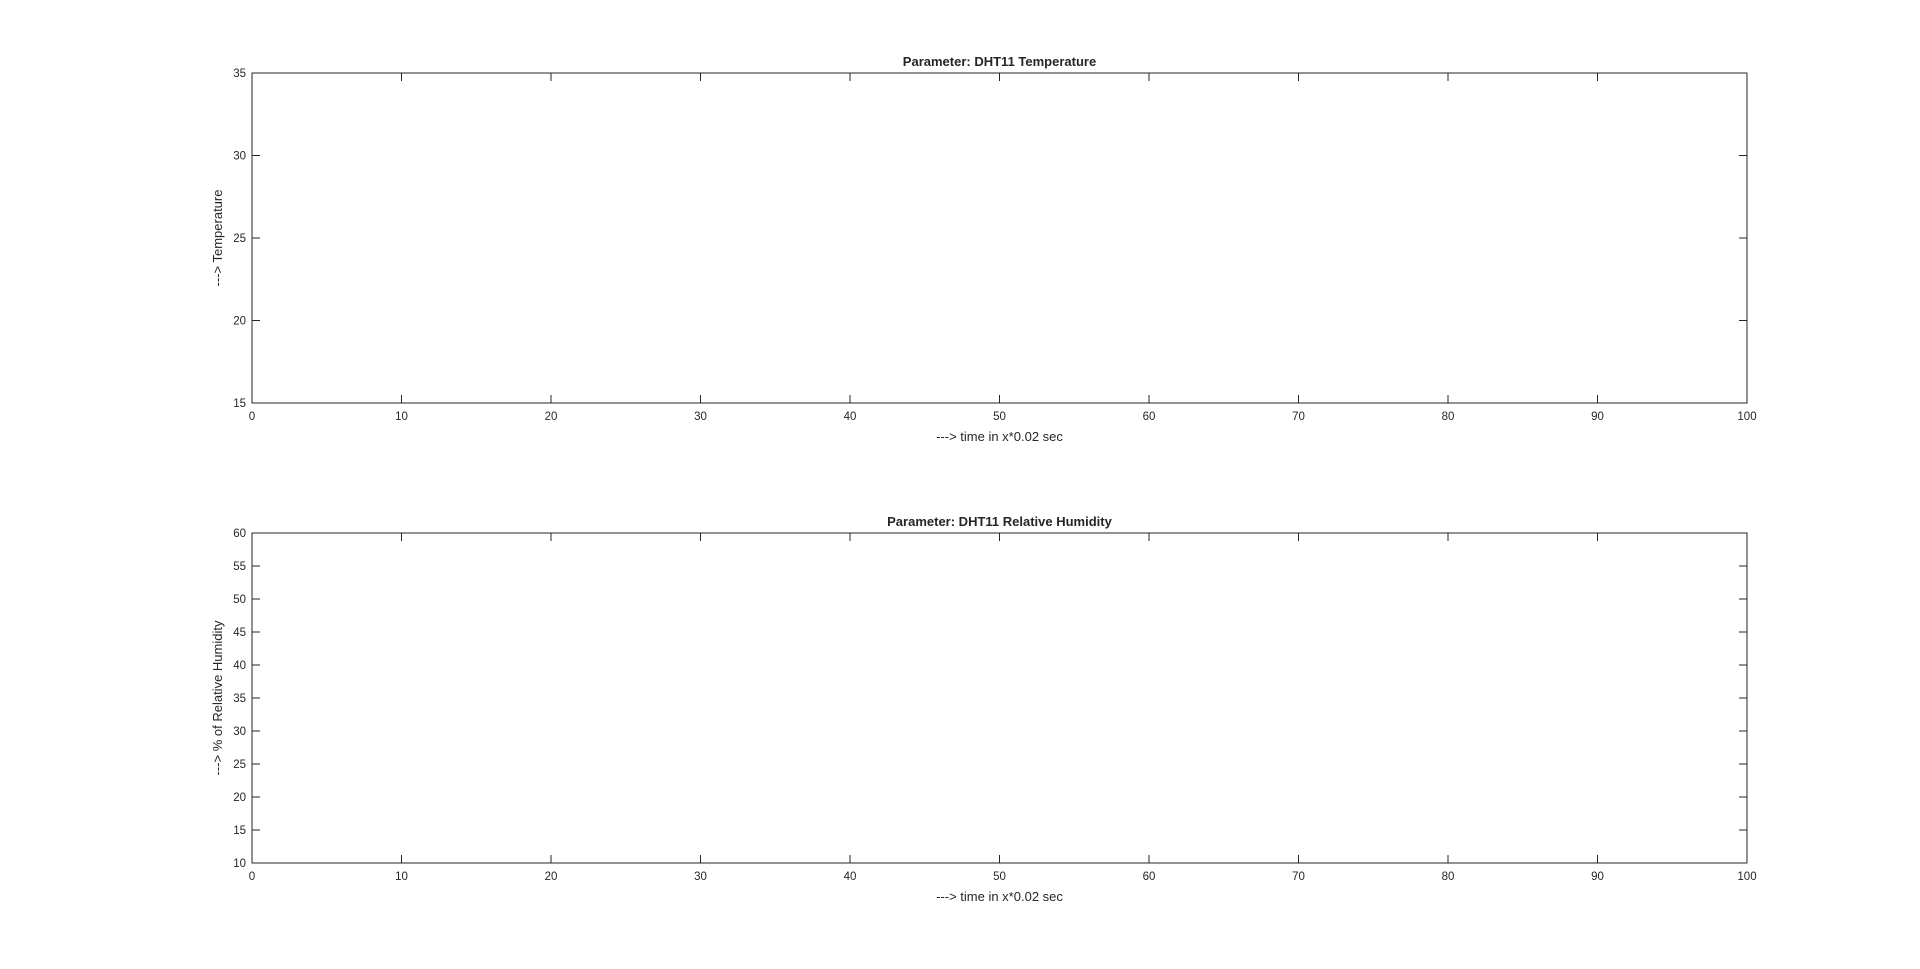  I want to click on y-tick-label: 45, so click(239, 633).